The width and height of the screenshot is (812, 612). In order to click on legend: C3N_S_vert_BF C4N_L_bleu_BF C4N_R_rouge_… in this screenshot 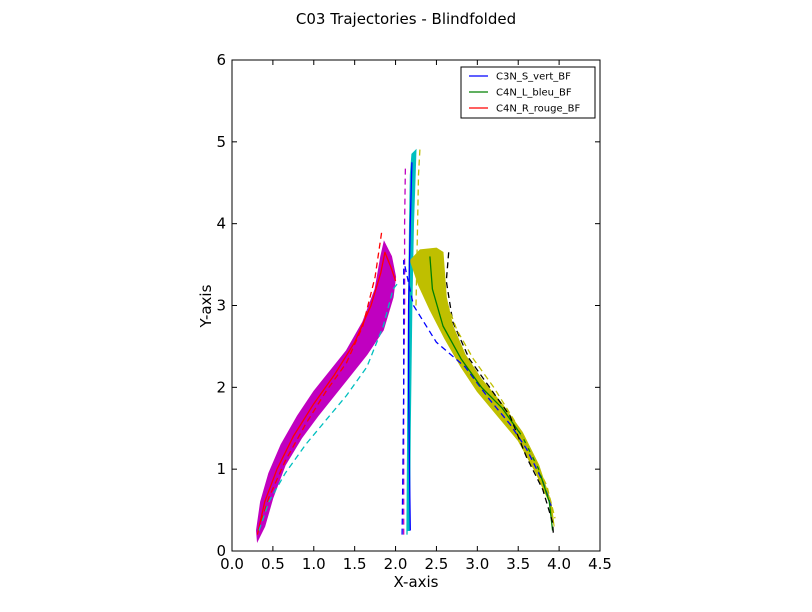, I will do `click(528, 92)`.